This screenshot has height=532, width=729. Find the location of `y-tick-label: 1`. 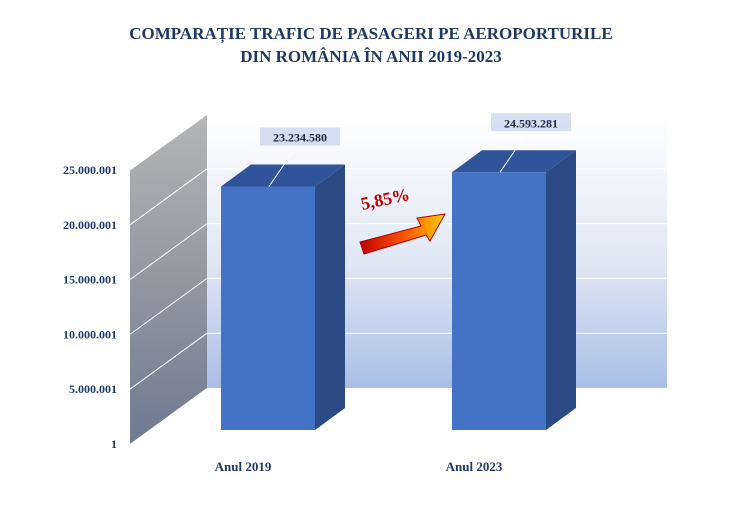

y-tick-label: 1 is located at coordinates (114, 444).